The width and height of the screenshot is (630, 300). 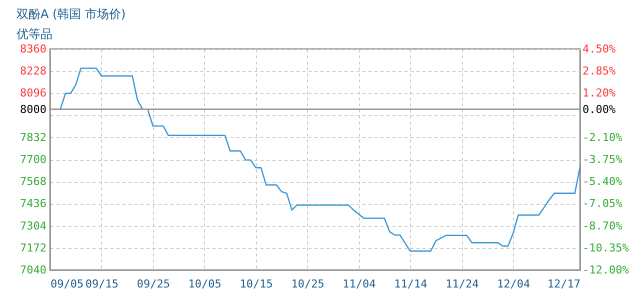 I want to click on y2-tick-label: -5.40%, so click(x=602, y=181).